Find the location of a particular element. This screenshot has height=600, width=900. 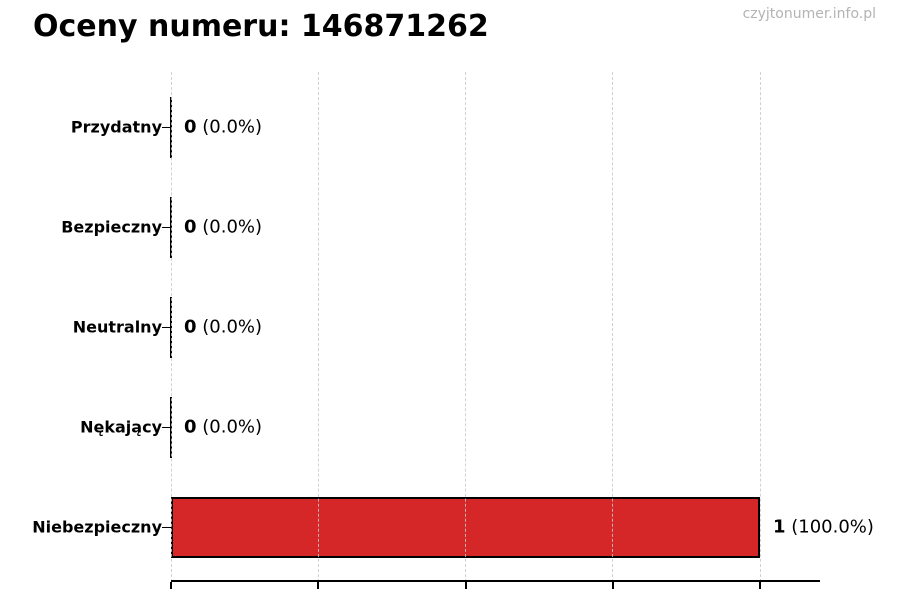

category-label: Bezpieczny is located at coordinates (111, 227).